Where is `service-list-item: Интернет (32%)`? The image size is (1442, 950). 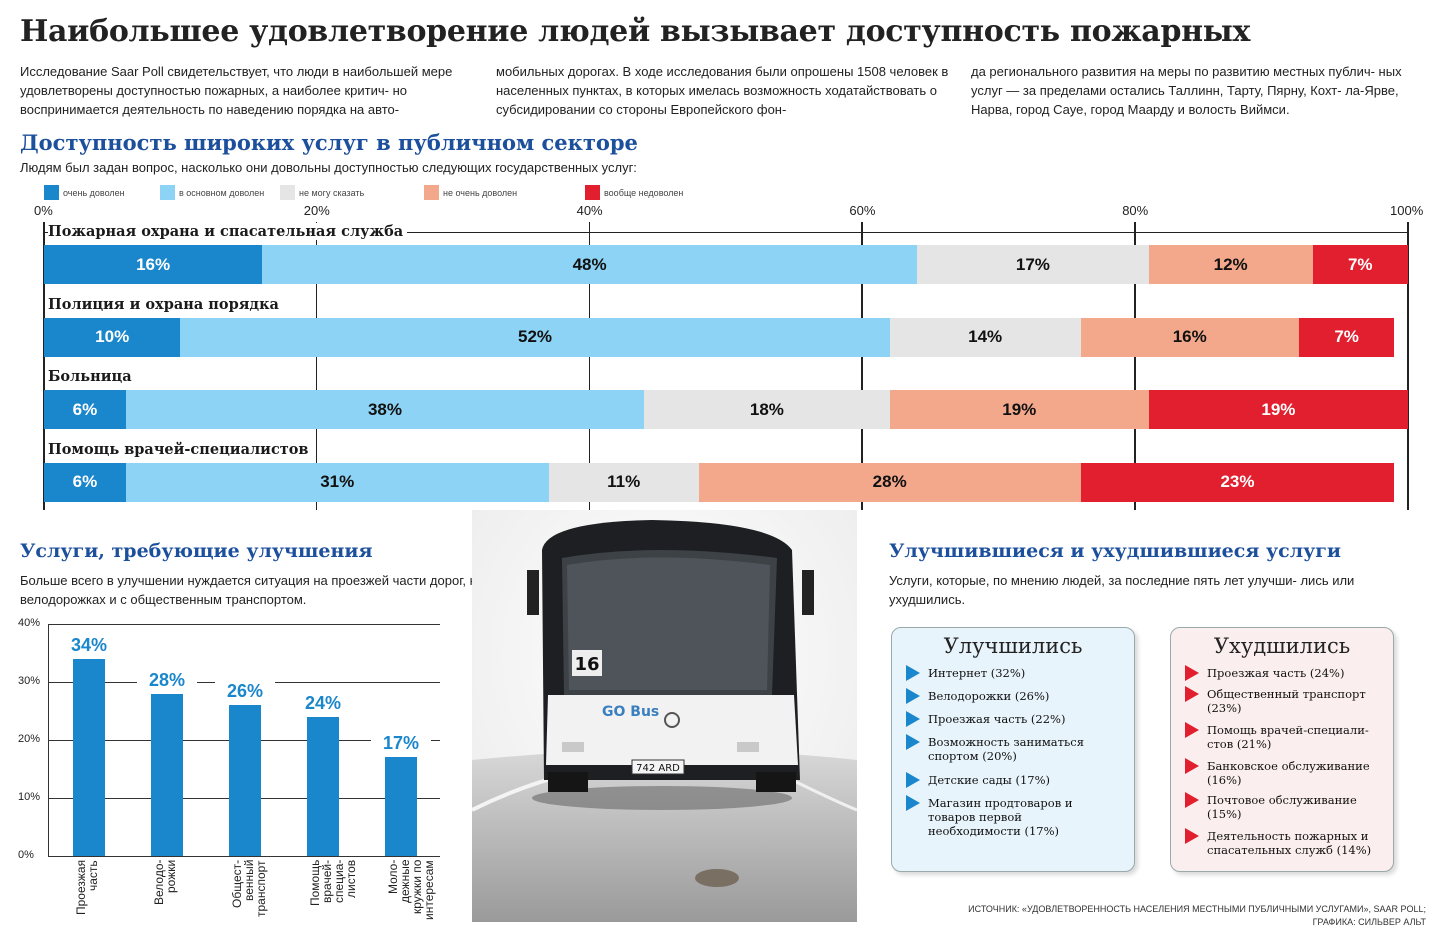 service-list-item: Интернет (32%) is located at coordinates (1011, 673).